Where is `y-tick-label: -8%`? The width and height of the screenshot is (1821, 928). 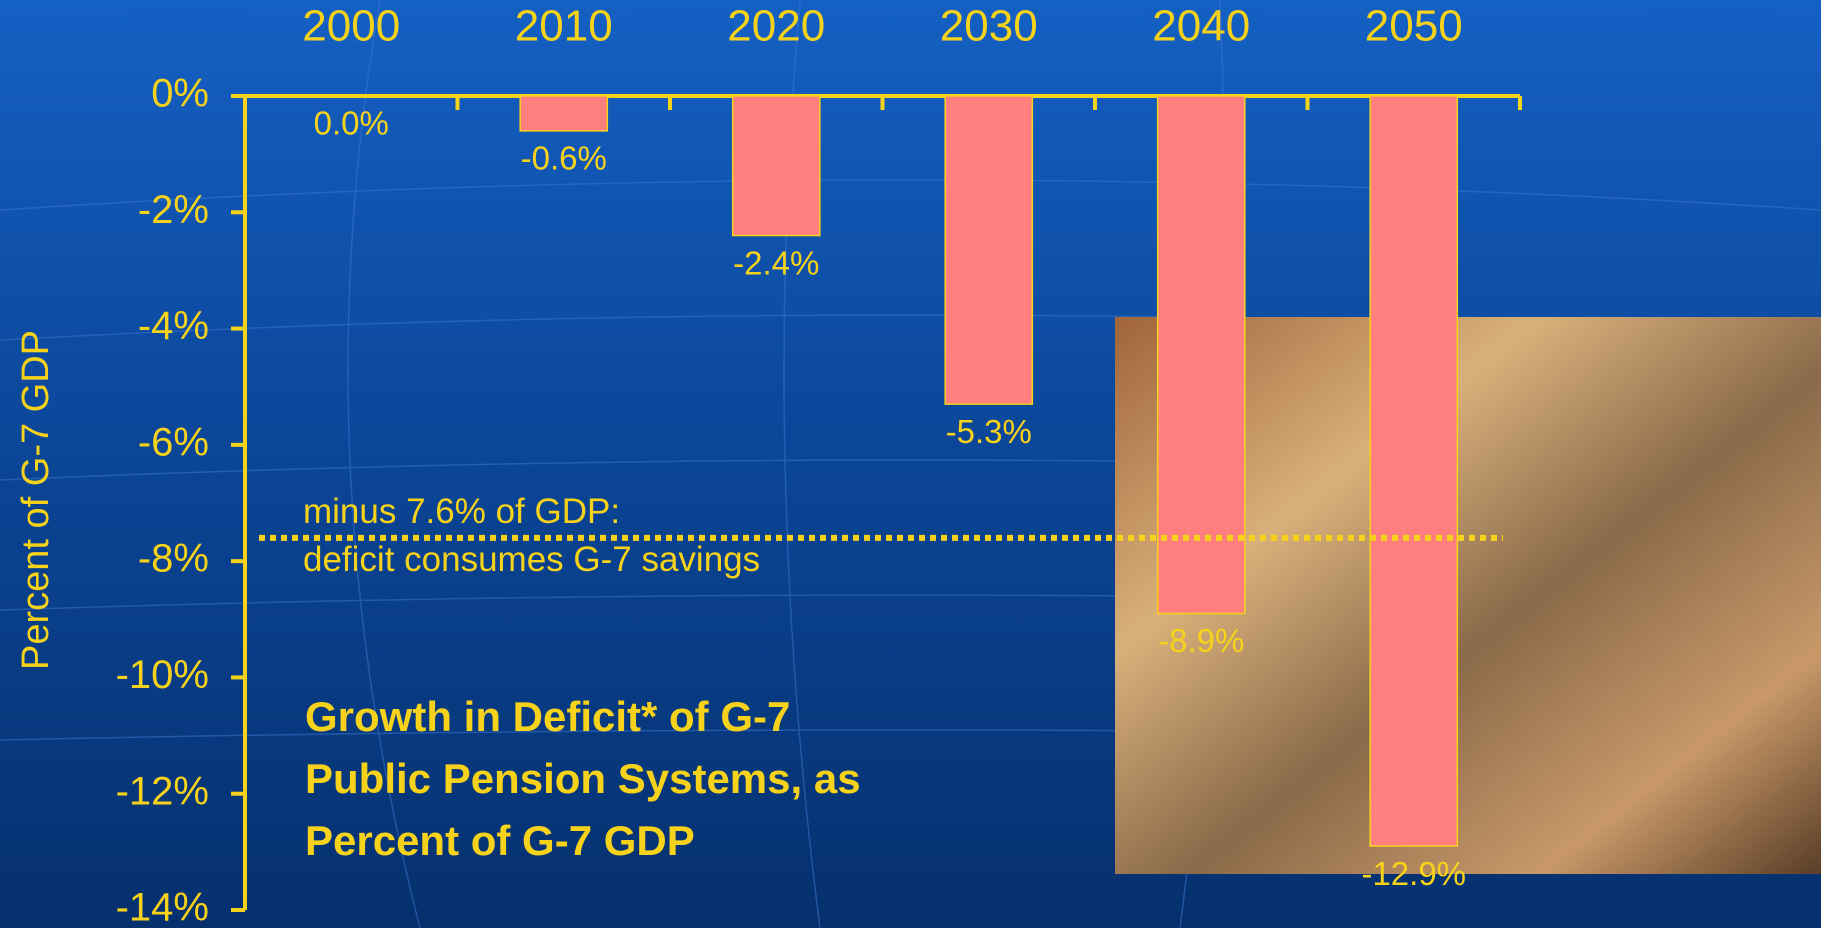
y-tick-label: -8% is located at coordinates (173, 559).